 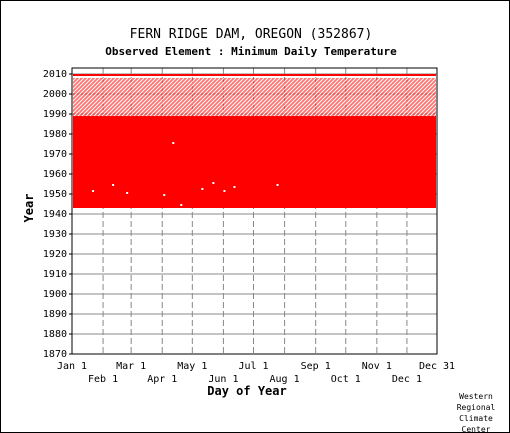 I want to click on x-tick-label: Aug 1, so click(x=285, y=379).